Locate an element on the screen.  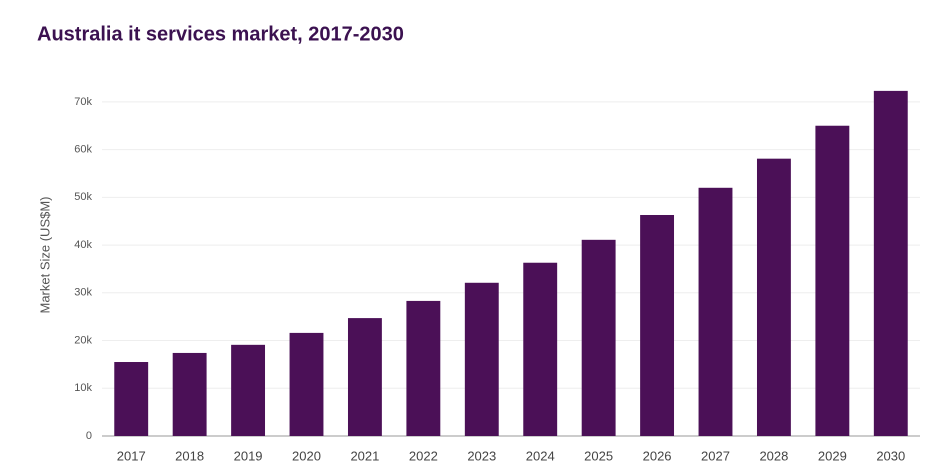
x-tick-label: 2021 is located at coordinates (364, 455).